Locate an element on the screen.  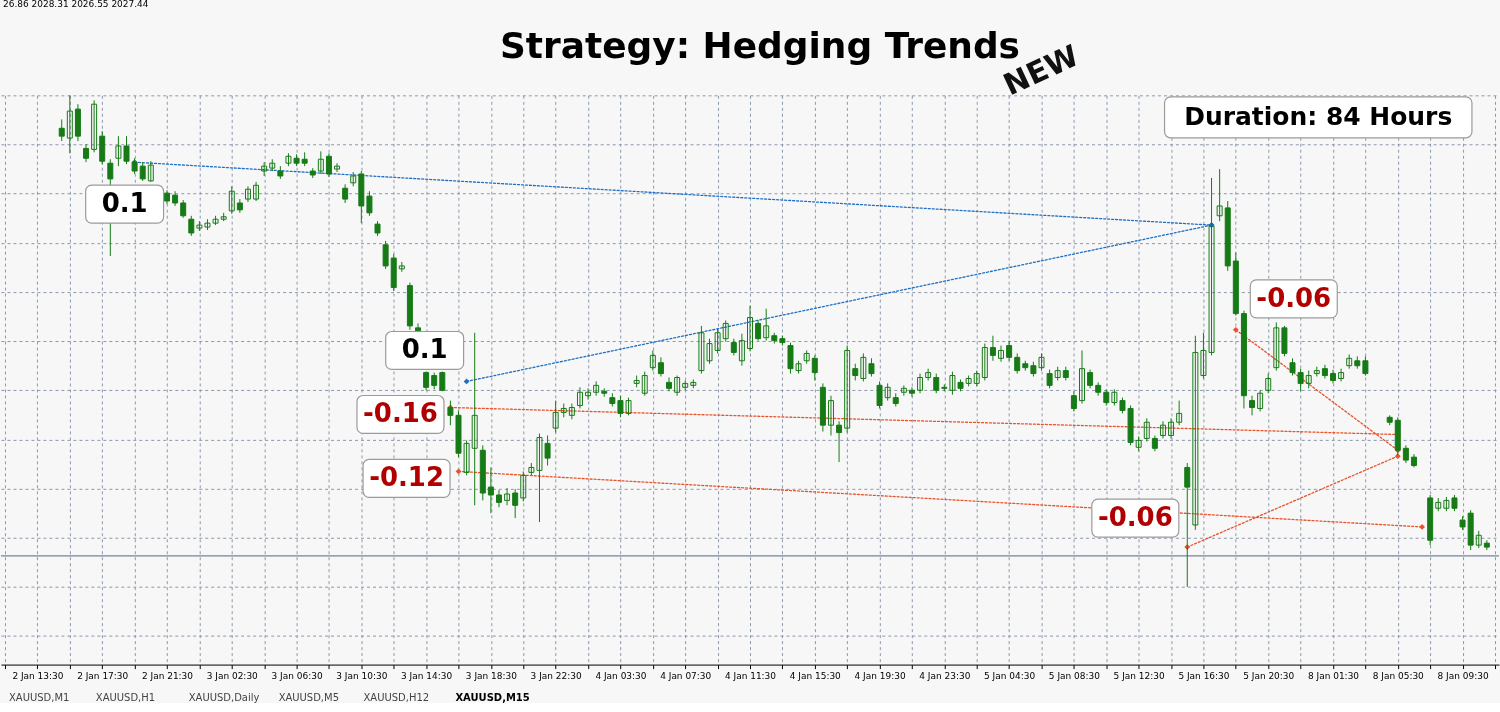
text: XAUUSD,H1 is located at coordinates (125, 697).